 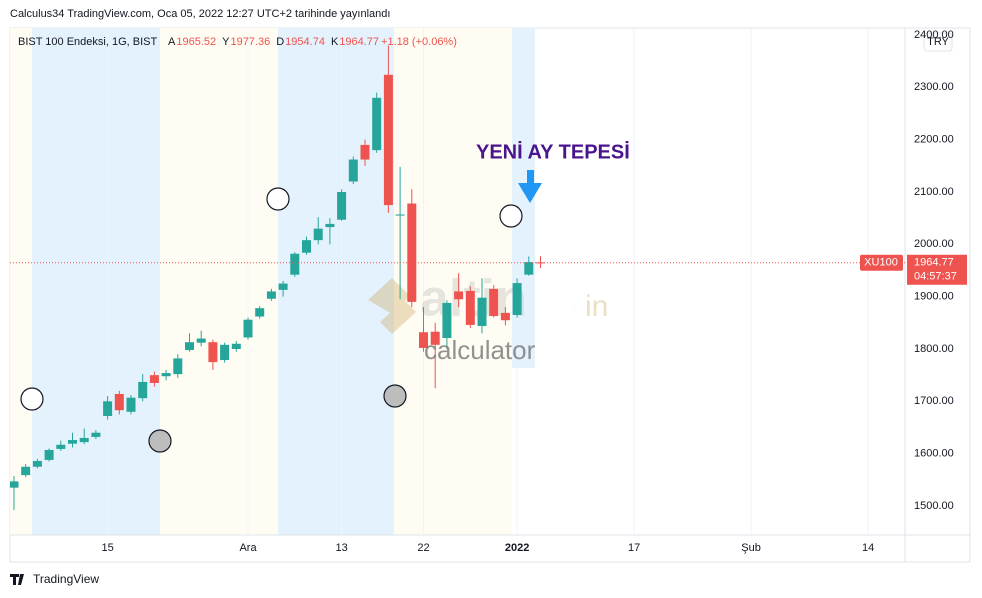 I want to click on watermark-text: calculator, so click(x=480, y=350).